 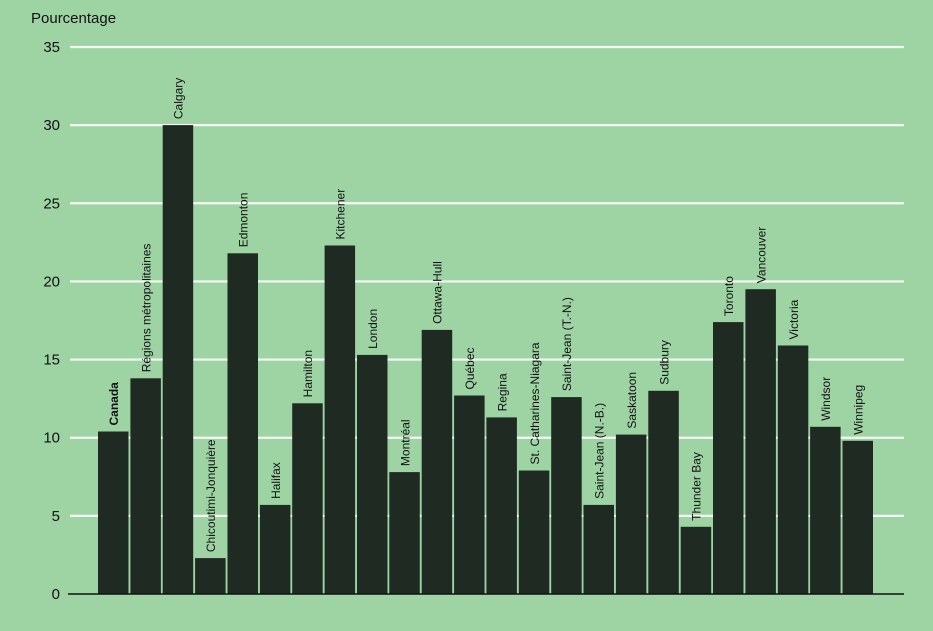 I want to click on bar-label-20: Vancouver, so click(x=761, y=255).